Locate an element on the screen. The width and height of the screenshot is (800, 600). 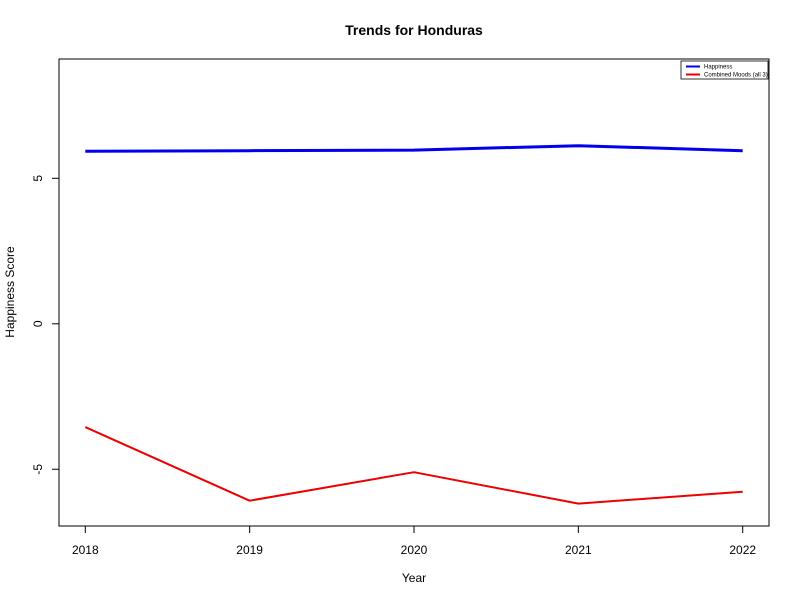
legend-label-1: Happiness is located at coordinates (718, 68).